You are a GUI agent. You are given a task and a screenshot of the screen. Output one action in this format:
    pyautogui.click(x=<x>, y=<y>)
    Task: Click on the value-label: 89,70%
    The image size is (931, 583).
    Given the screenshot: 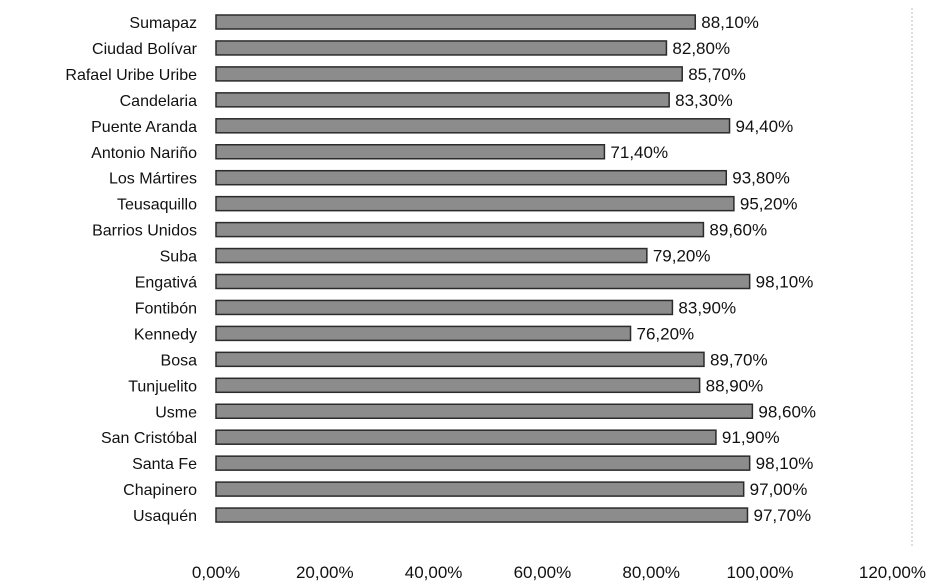 What is the action you would take?
    pyautogui.click(x=739, y=359)
    